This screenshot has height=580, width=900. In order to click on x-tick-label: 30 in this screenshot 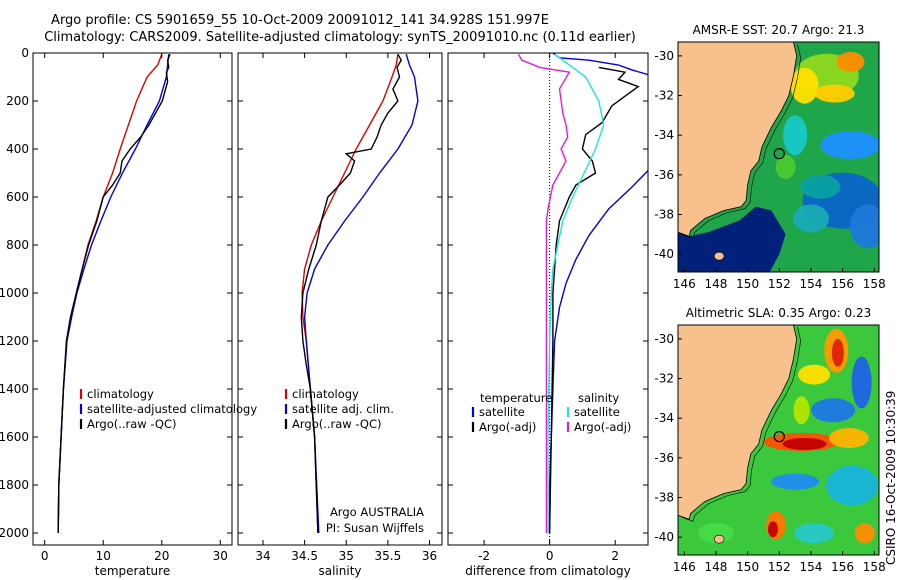, I will do `click(220, 556)`.